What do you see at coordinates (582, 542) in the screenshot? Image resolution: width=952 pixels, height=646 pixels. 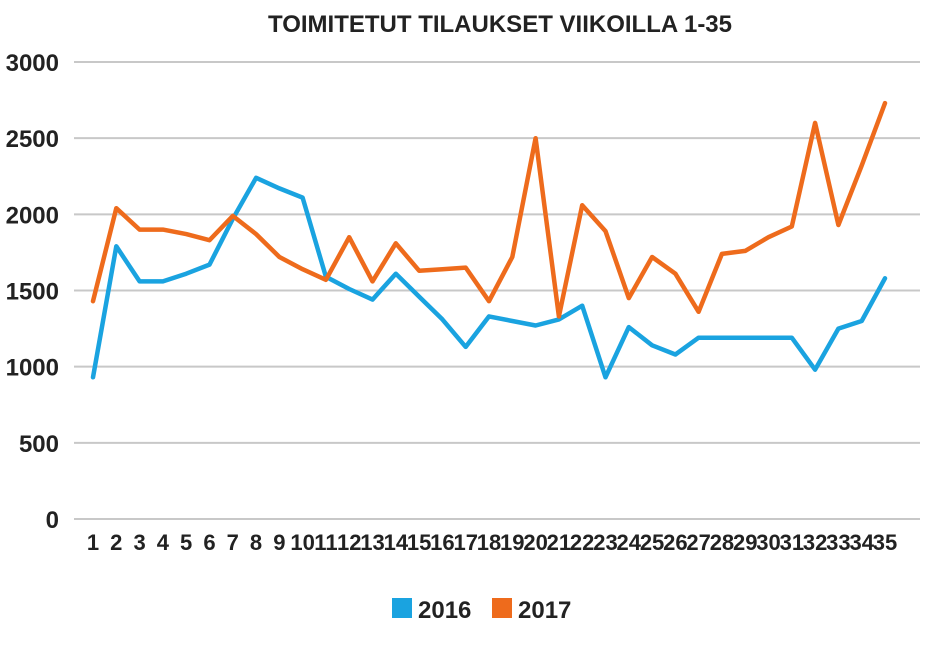 I see `x-tick-label: 22` at bounding box center [582, 542].